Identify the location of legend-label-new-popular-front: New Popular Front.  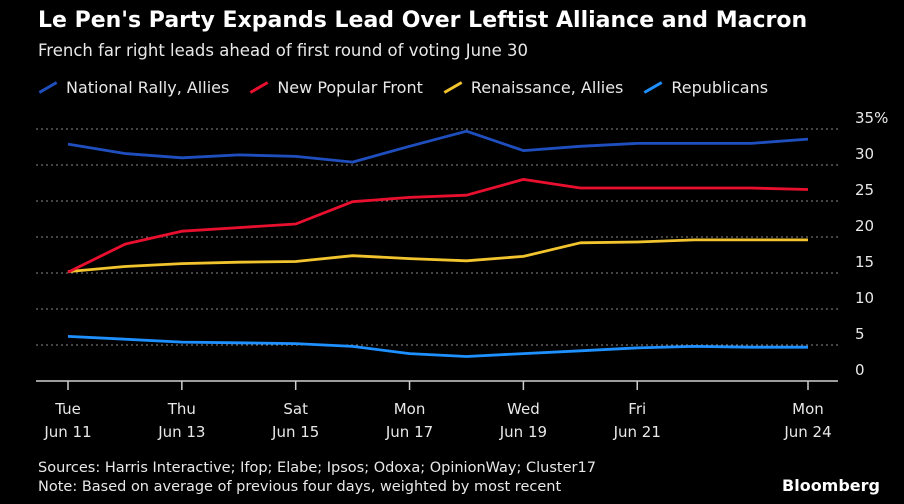
(350, 87).